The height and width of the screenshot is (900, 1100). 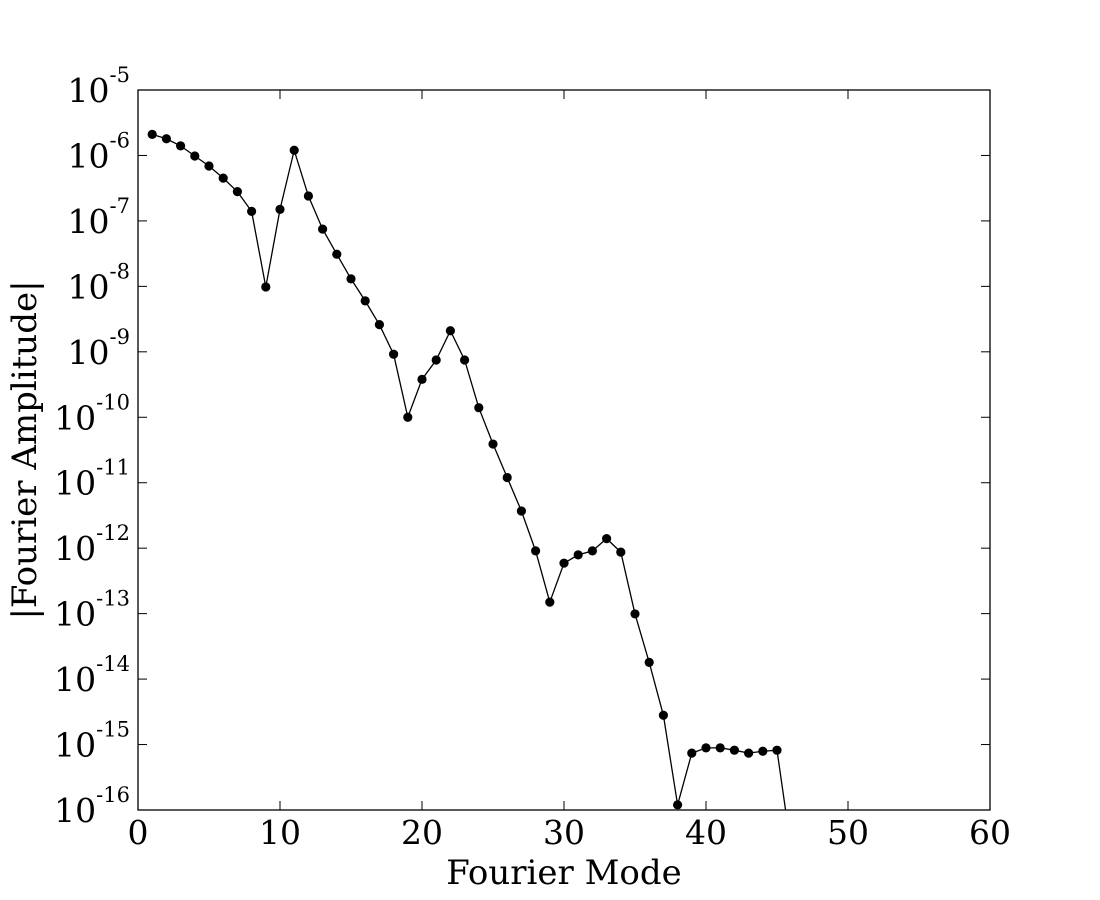 I want to click on y-tick-label: 10⁻¹⁴, so click(x=92, y=675).